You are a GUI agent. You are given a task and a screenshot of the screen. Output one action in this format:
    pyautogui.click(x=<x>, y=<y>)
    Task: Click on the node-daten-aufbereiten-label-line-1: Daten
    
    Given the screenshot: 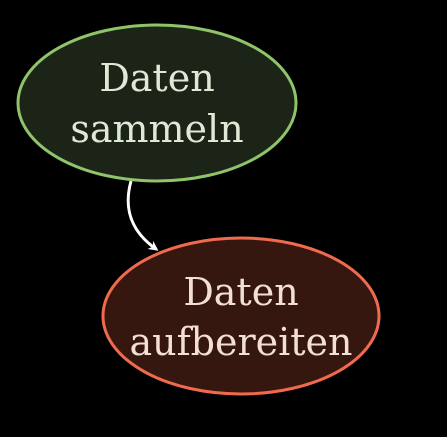 What is the action you would take?
    pyautogui.click(x=240, y=292)
    